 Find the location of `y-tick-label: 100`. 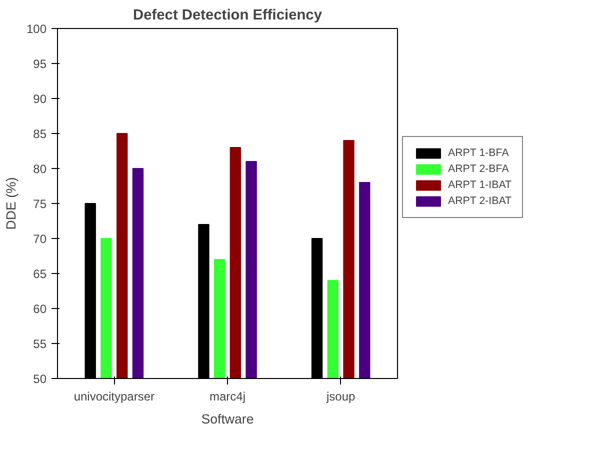

y-tick-label: 100 is located at coordinates (36, 29).